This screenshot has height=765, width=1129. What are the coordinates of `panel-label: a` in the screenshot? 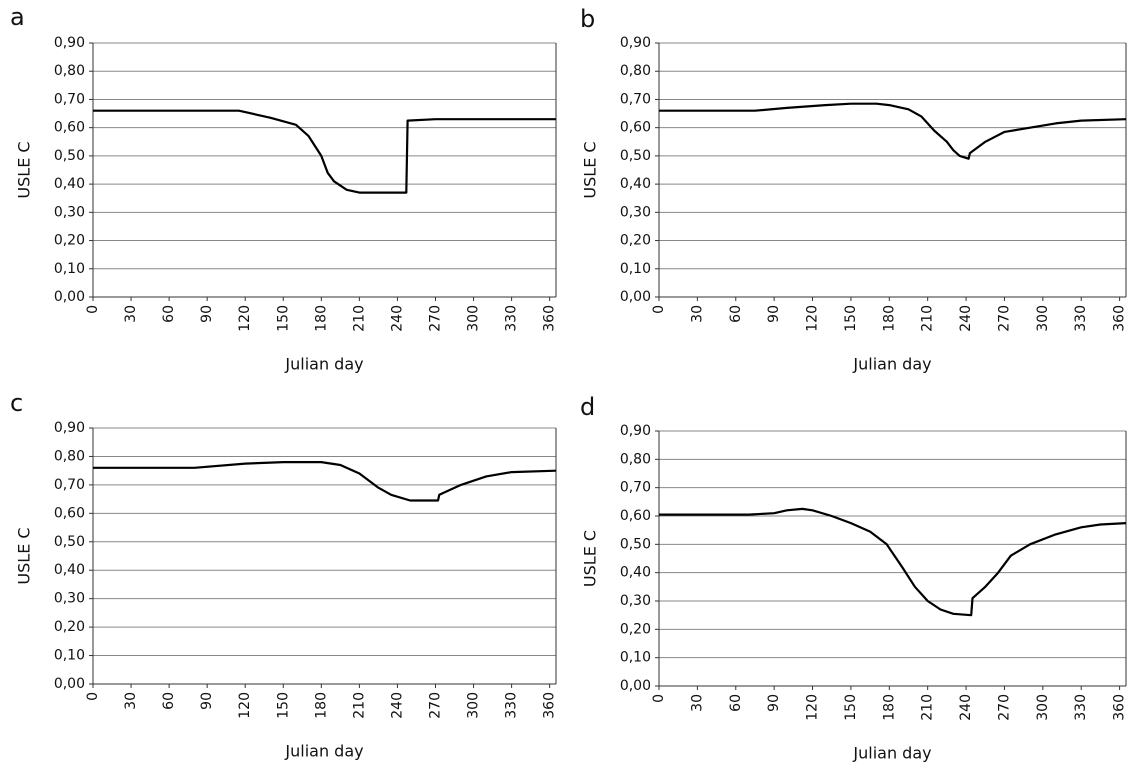 It's located at (17, 17).